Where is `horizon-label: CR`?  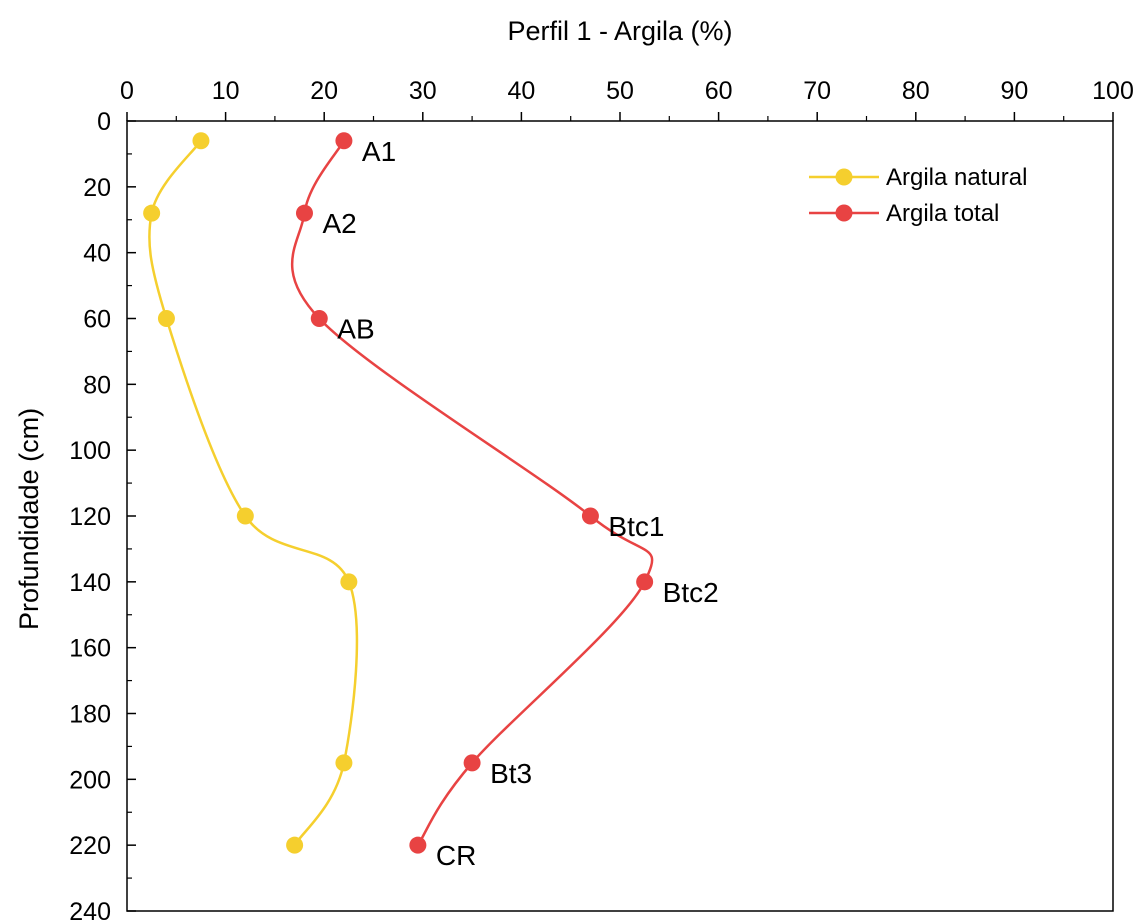
horizon-label: CR is located at coordinates (456, 855).